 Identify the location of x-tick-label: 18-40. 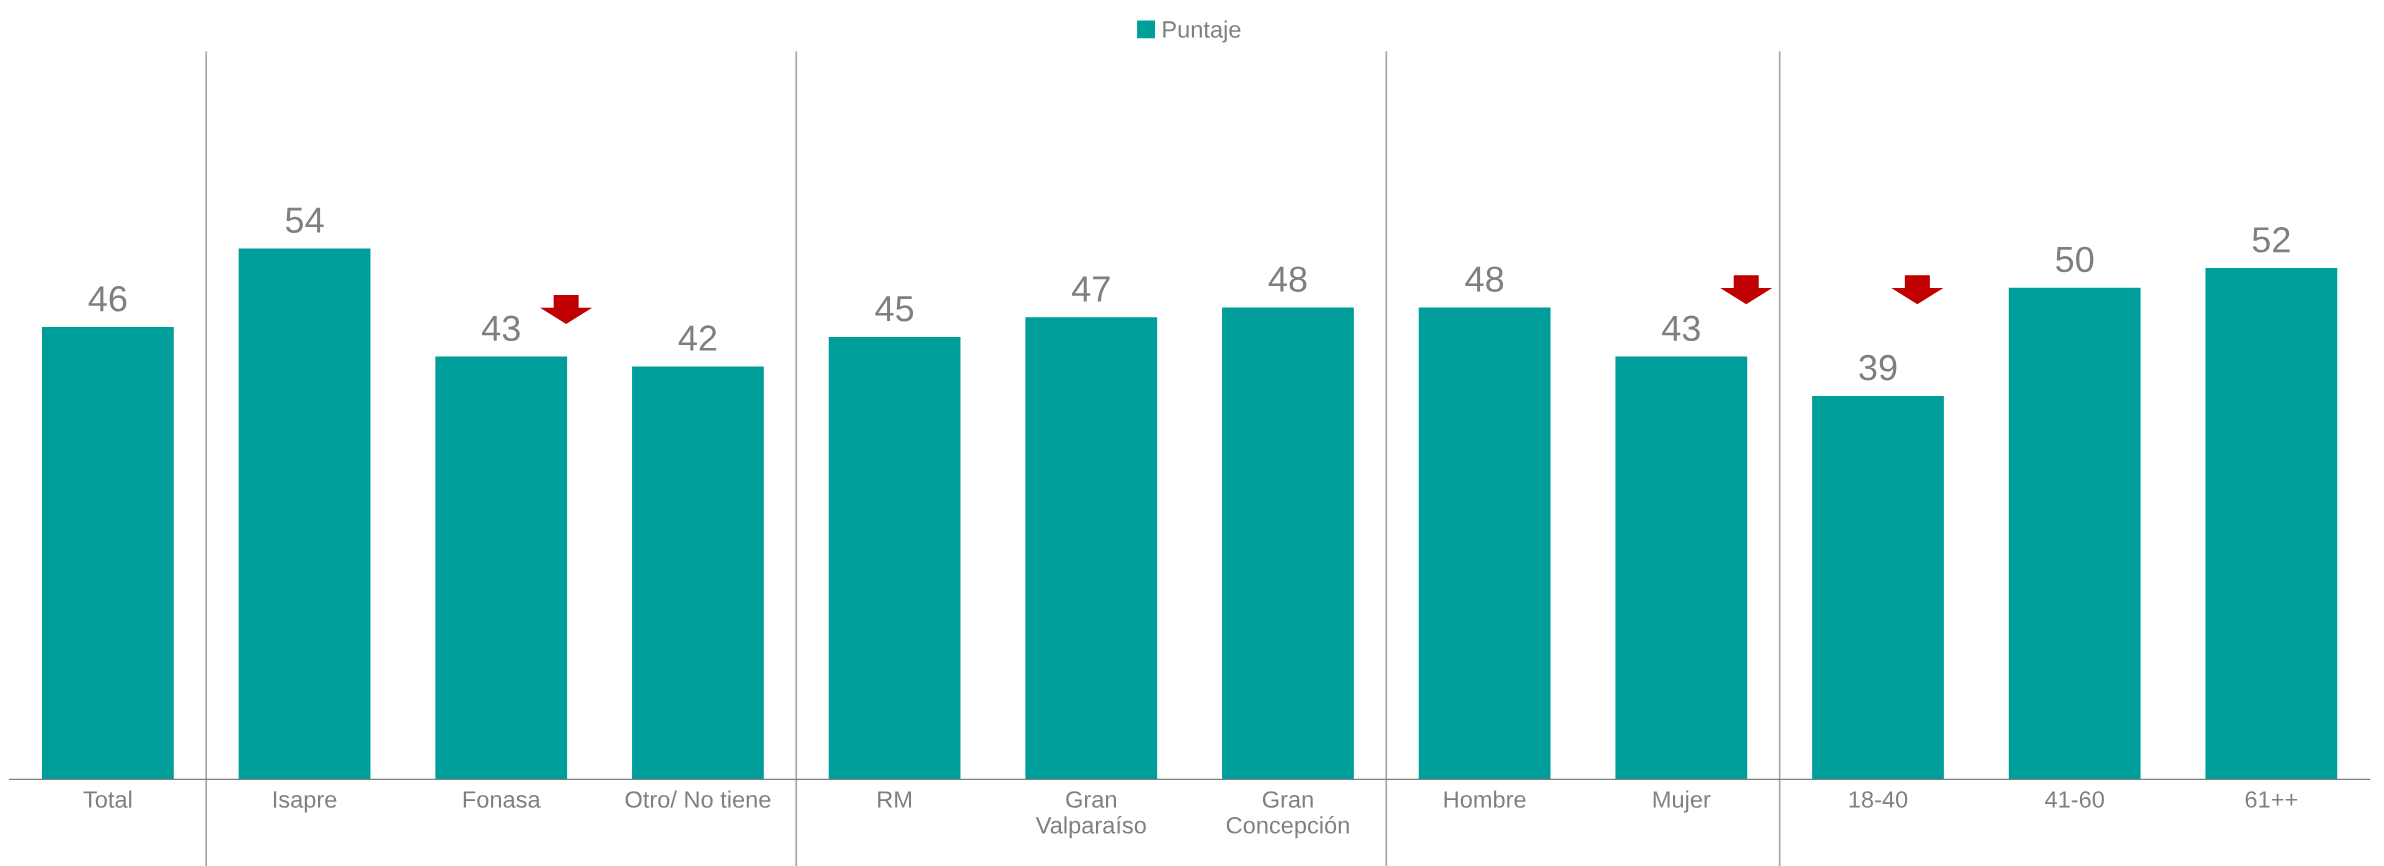
(1878, 799).